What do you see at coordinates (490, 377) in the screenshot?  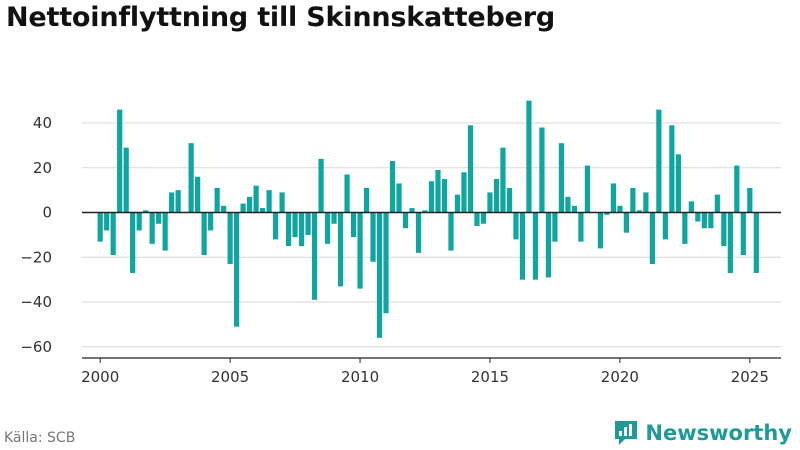 I see `x-tick-label: 2015` at bounding box center [490, 377].